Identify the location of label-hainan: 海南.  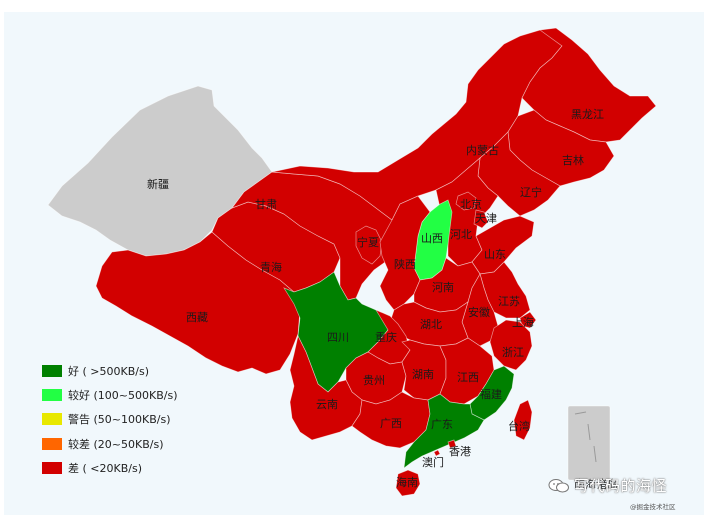
(407, 482).